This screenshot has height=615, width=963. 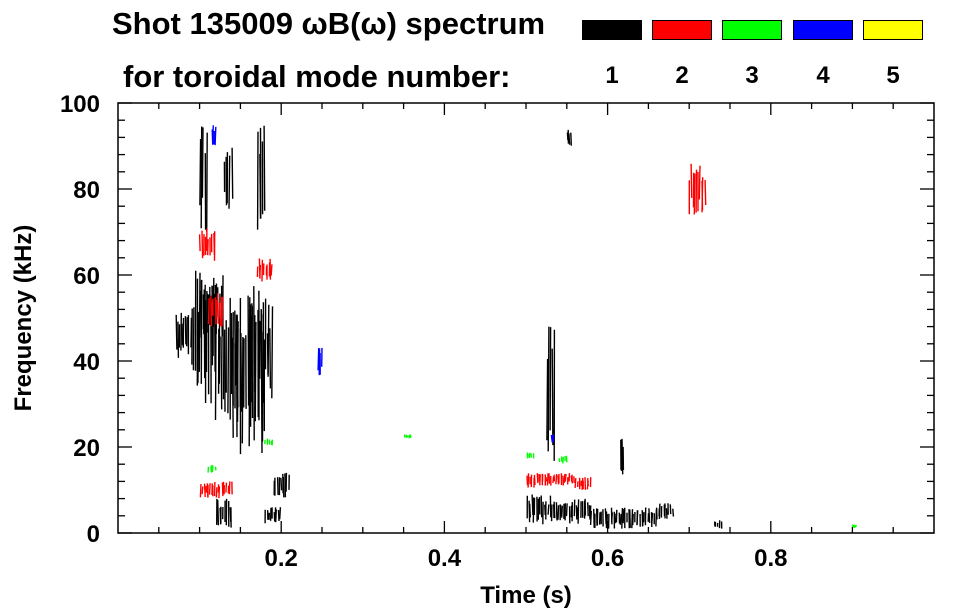 I want to click on legend-label-3: 3, so click(x=752, y=75).